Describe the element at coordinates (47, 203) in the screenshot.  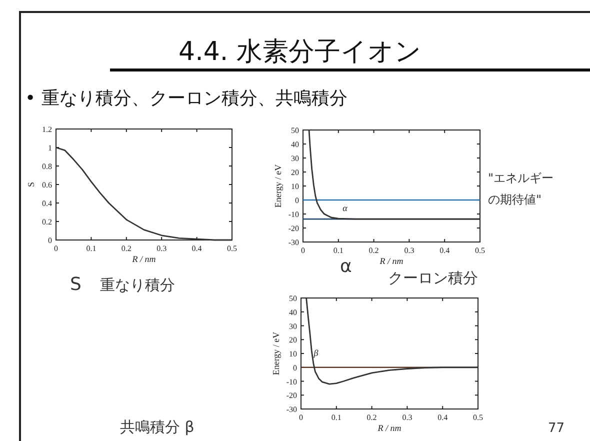
I see `y-tick-label: 0.4` at that location.